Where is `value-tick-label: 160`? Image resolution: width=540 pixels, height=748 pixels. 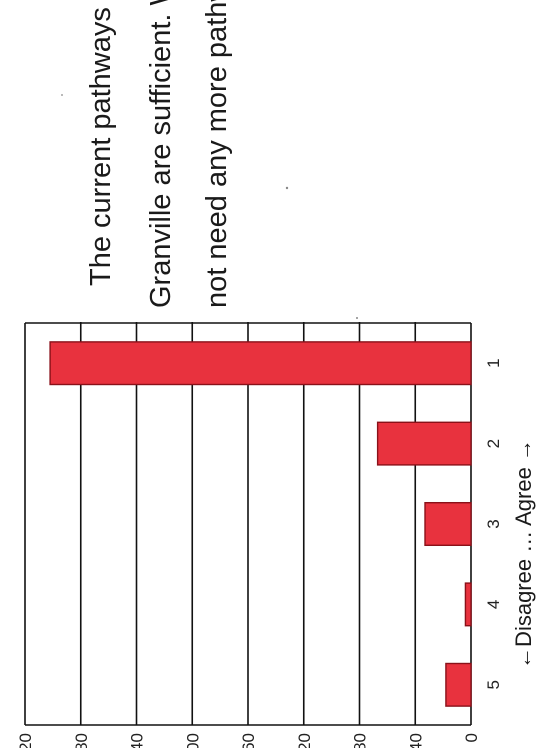
value-tick-label: 160 is located at coordinates (248, 740).